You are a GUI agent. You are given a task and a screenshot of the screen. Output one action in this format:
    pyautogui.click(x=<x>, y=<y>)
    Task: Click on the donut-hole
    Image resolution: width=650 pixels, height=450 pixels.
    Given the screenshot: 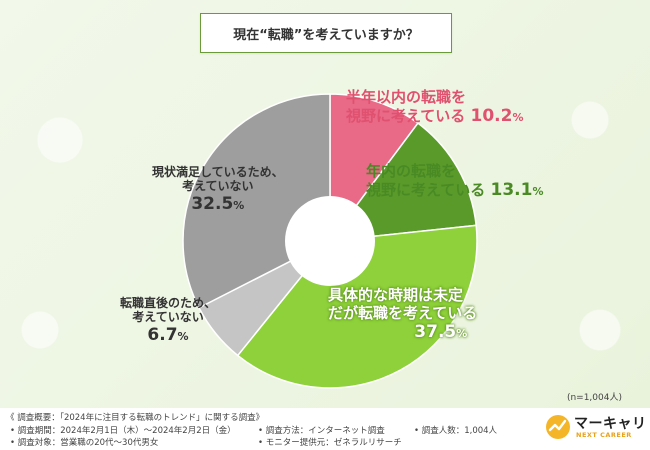 What is the action you would take?
    pyautogui.click(x=330, y=241)
    